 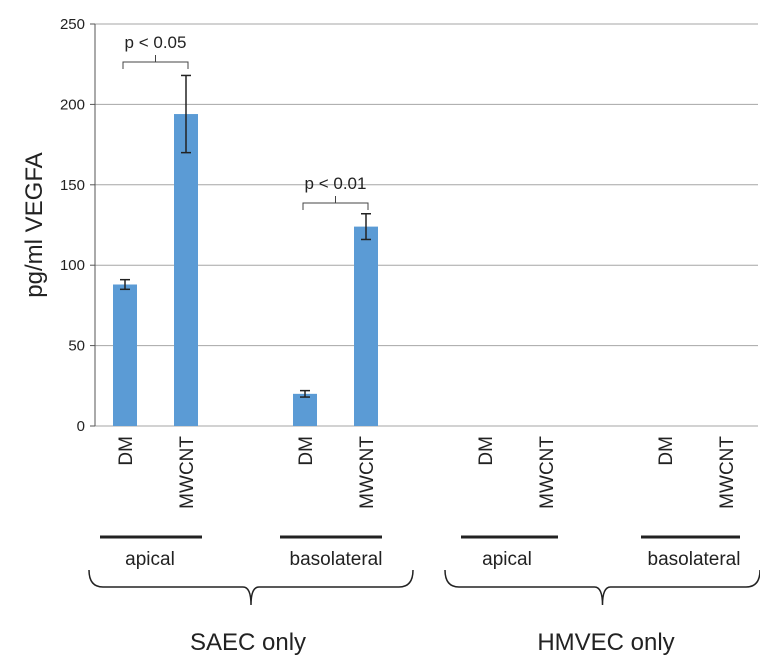 I want to click on category-labels: DM MWCNT DM MWCNT DM MWCNT DM MWCNT, so click(x=427, y=472).